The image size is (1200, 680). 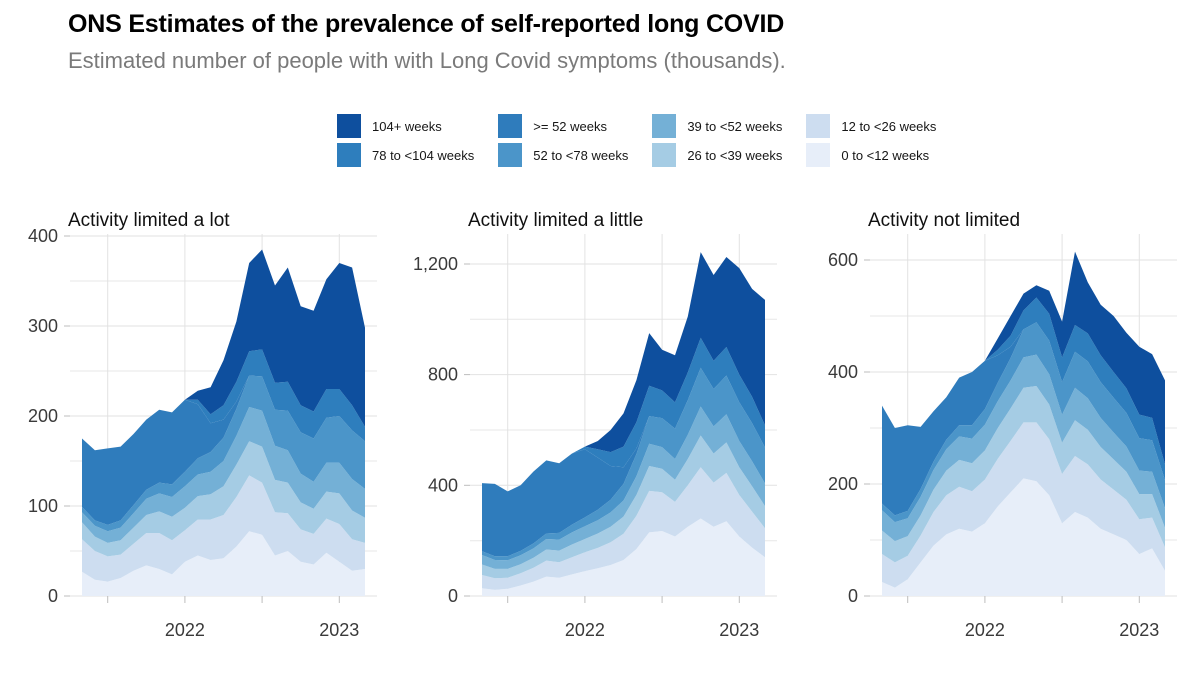 What do you see at coordinates (889, 126) in the screenshot?
I see `legend-label: 12 to <26 weeks` at bounding box center [889, 126].